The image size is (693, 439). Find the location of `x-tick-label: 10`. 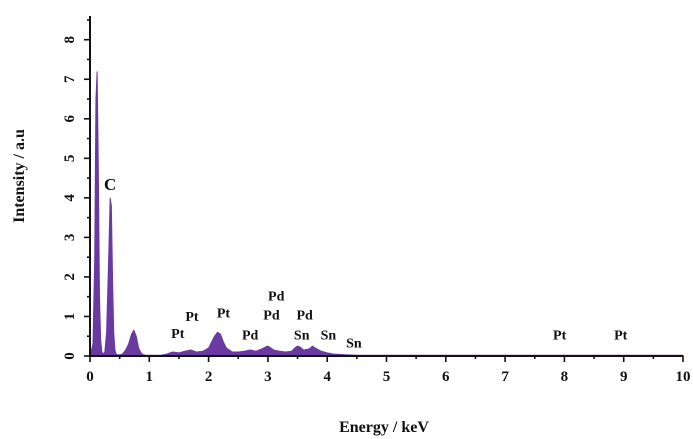

x-tick-label: 10 is located at coordinates (683, 377).